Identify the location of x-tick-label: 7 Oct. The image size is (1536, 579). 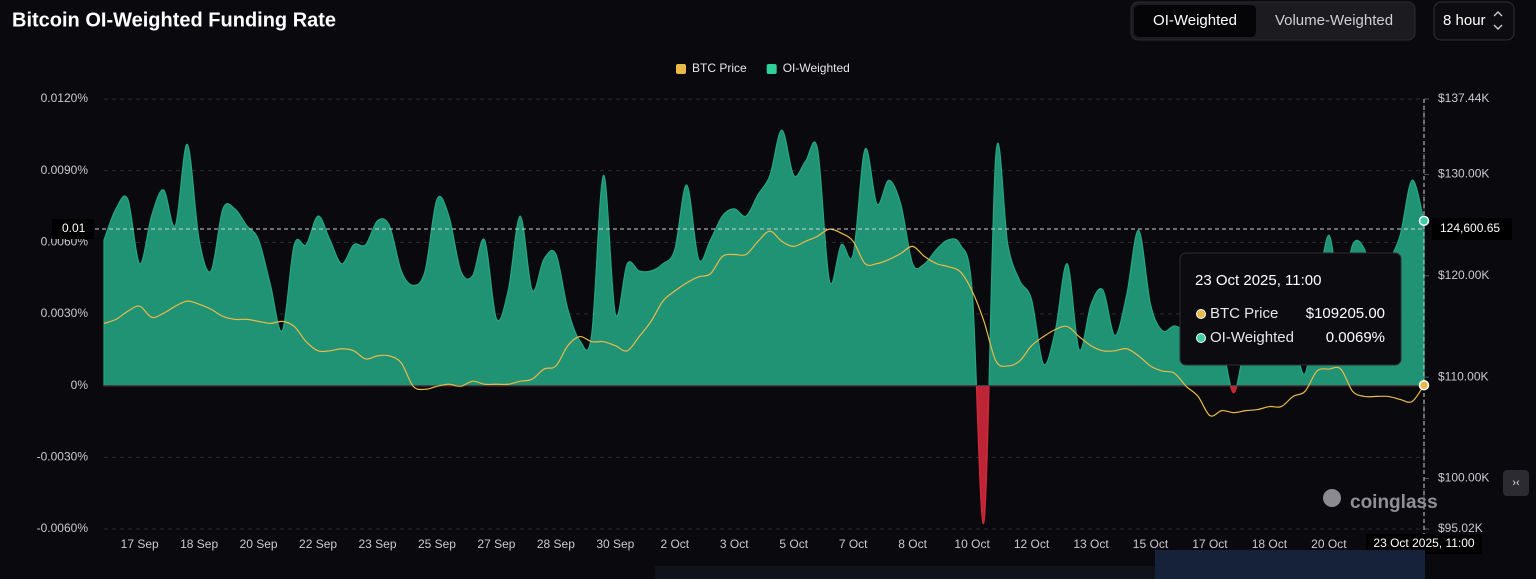
(853, 544).